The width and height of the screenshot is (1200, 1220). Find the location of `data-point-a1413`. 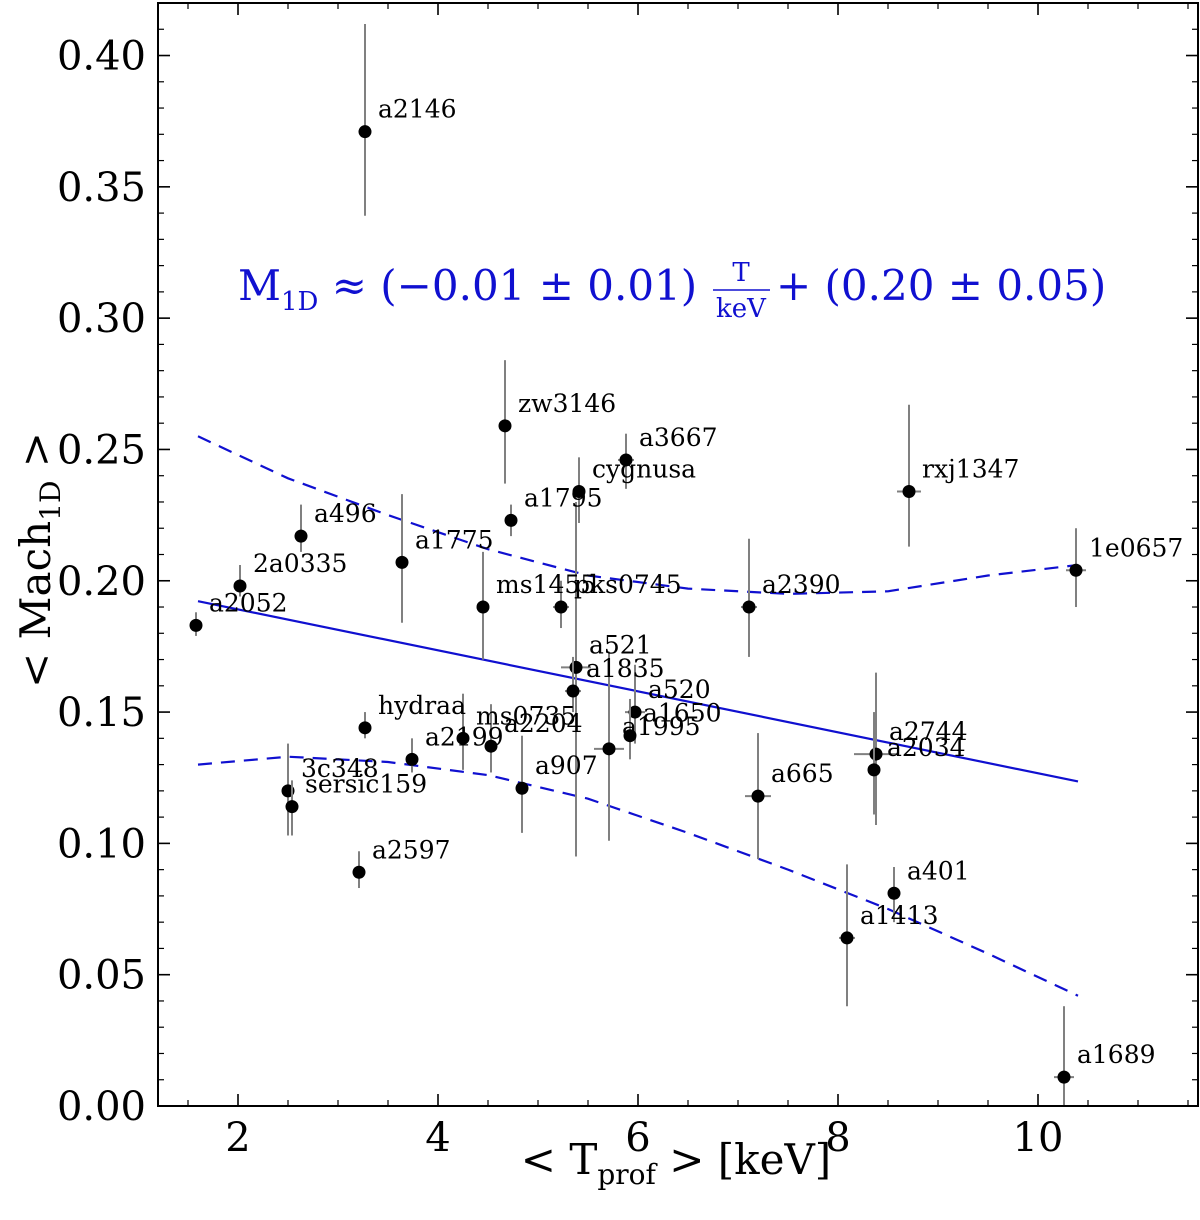

data-point-a1413 is located at coordinates (847, 938).